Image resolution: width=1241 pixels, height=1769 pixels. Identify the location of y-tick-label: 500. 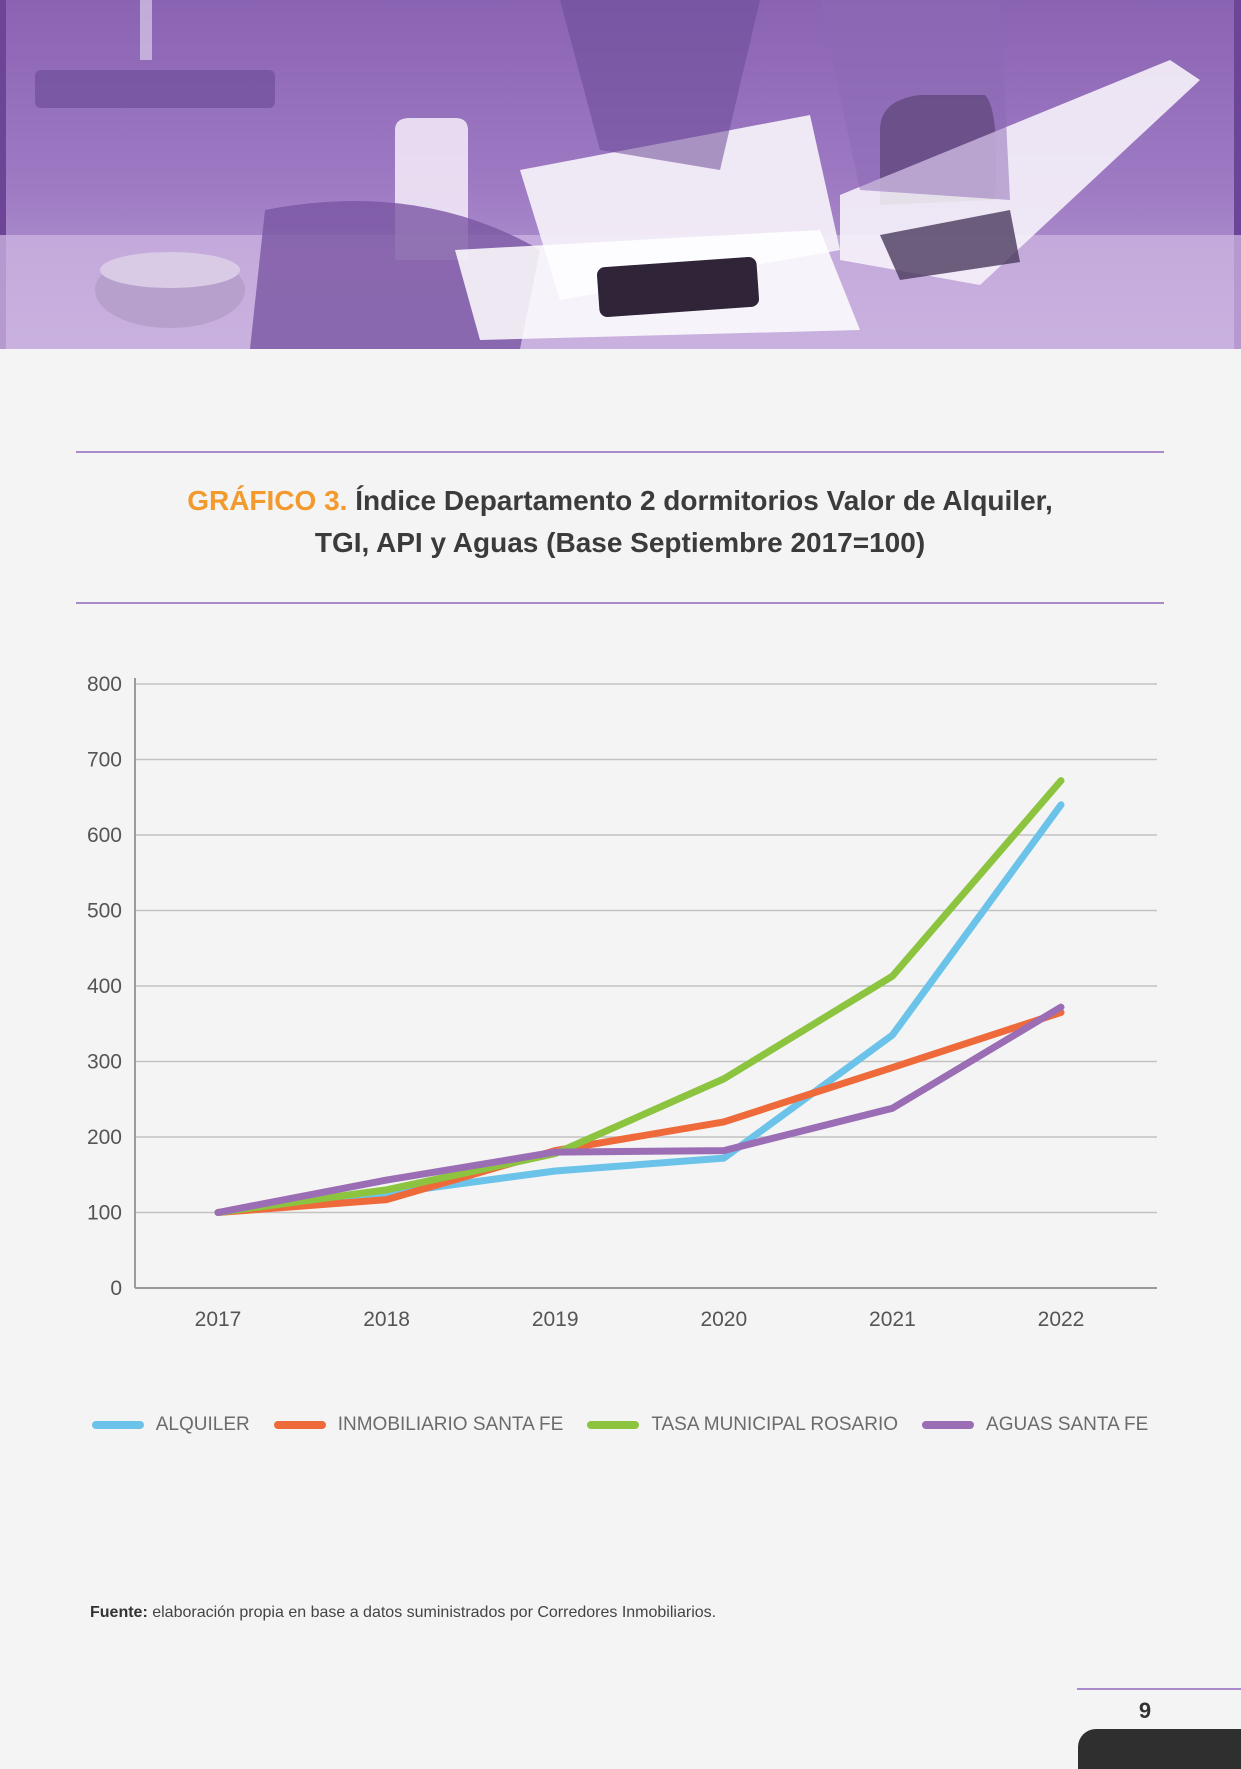
(104, 911).